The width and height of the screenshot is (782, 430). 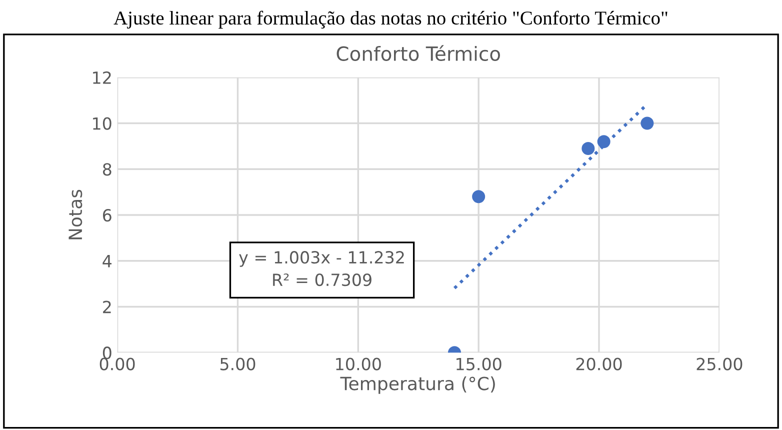 I want to click on y-tick-label: 4, so click(x=107, y=261).